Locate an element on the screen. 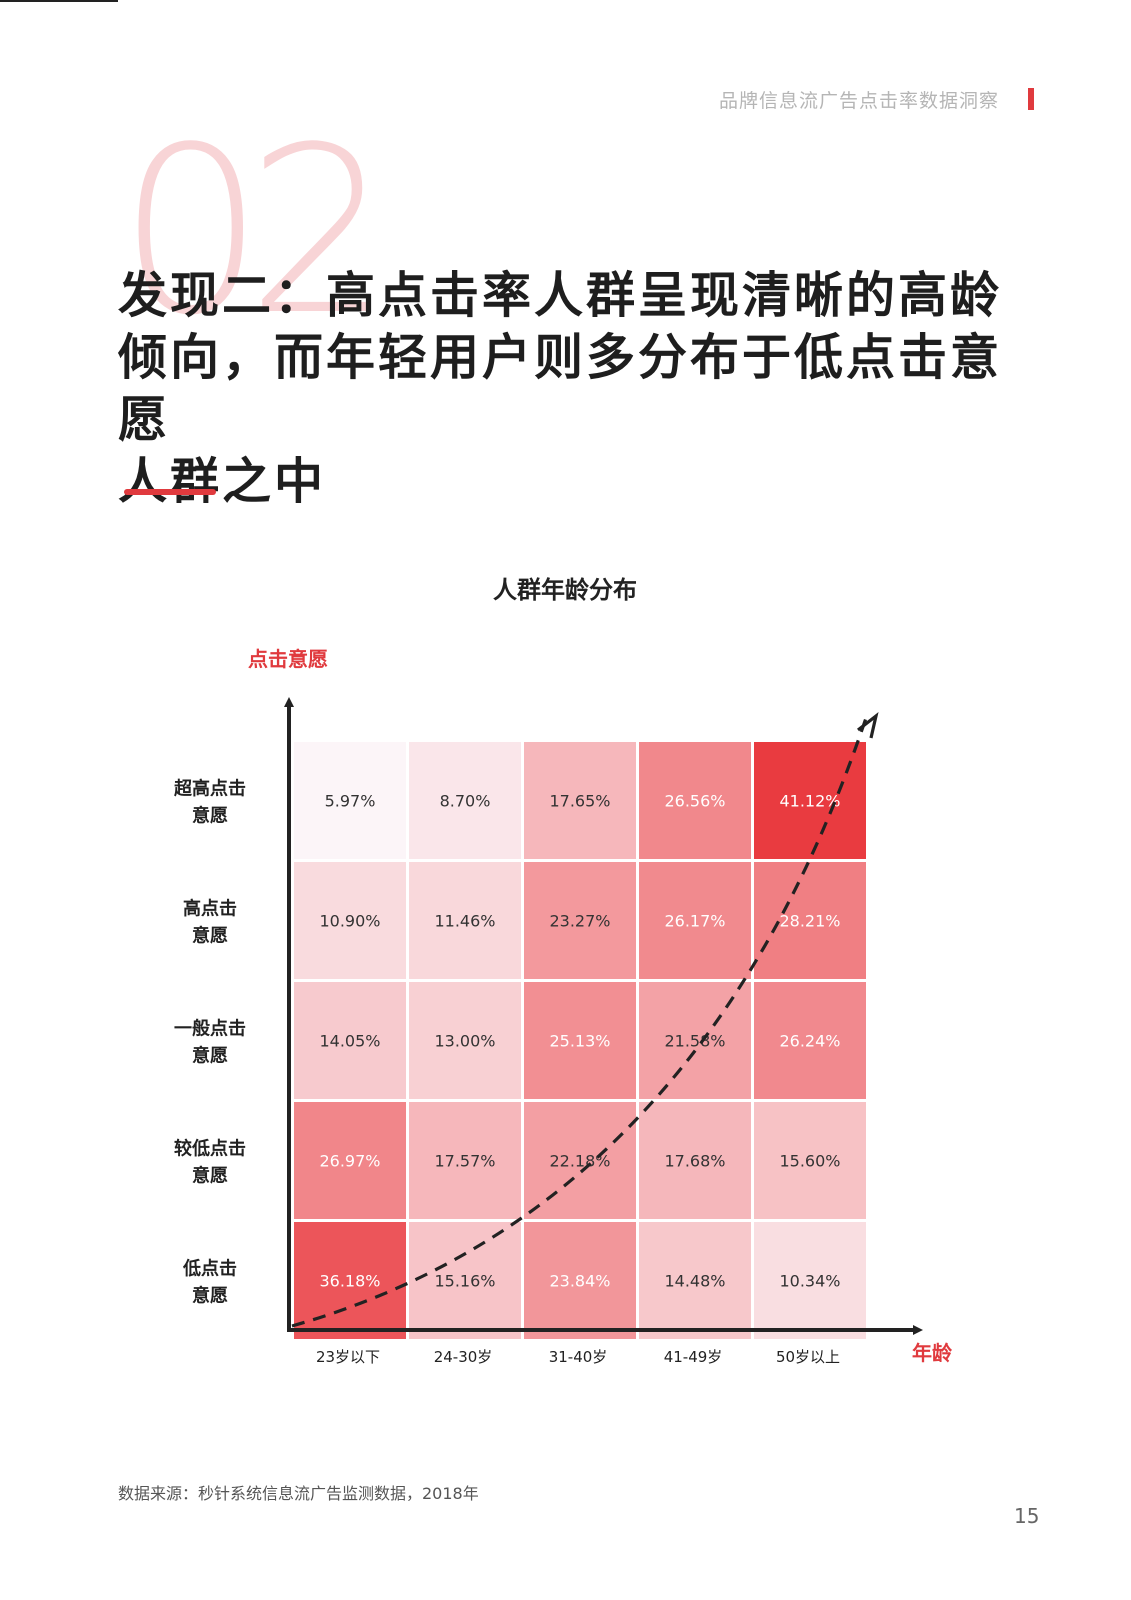  cell-value-label: 15.16% is located at coordinates (464, 1281).